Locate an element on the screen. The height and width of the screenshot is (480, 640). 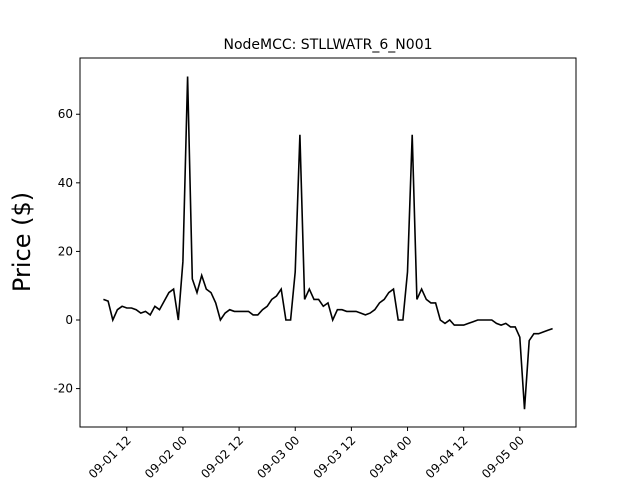
x-tick-label: 09-03 12 is located at coordinates (334, 456).